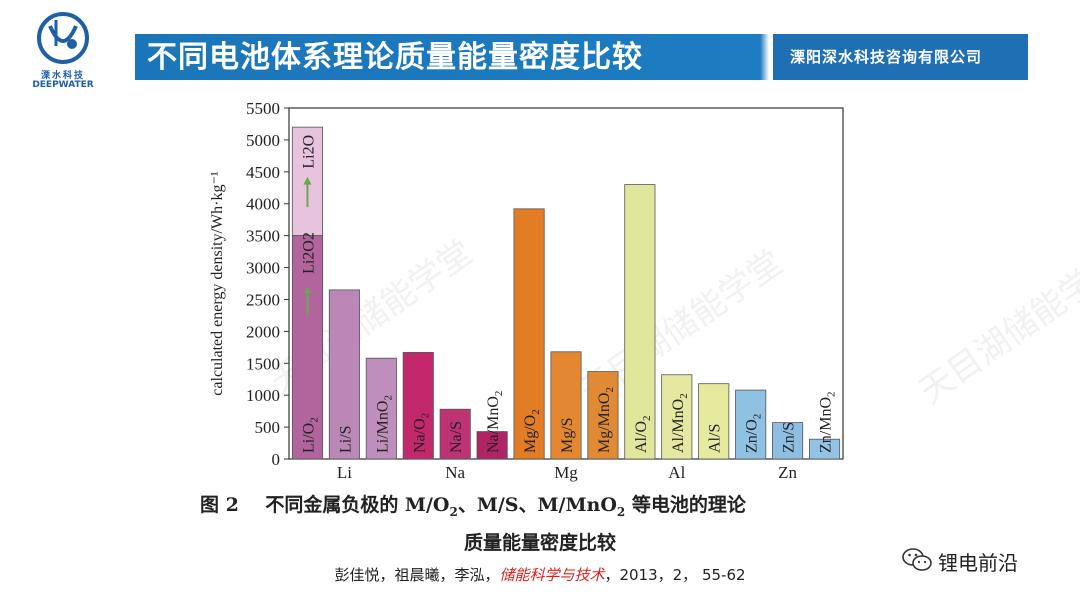 This screenshot has width=1080, height=607. What do you see at coordinates (675, 575) in the screenshot?
I see `citation-details: ，2013，2， 55-62` at bounding box center [675, 575].